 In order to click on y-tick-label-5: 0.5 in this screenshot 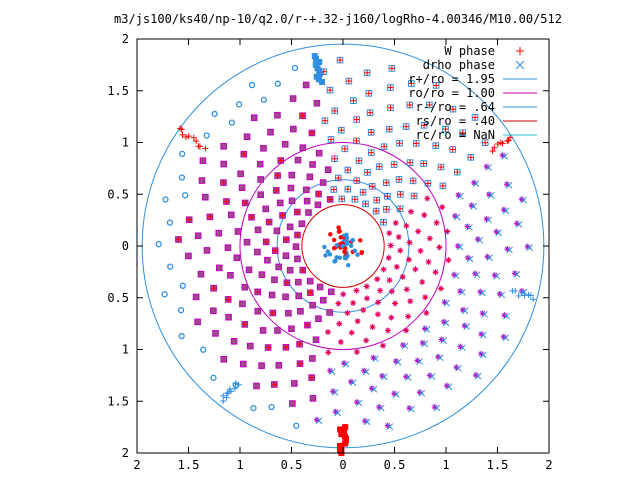, I will do `click(118, 298)`.